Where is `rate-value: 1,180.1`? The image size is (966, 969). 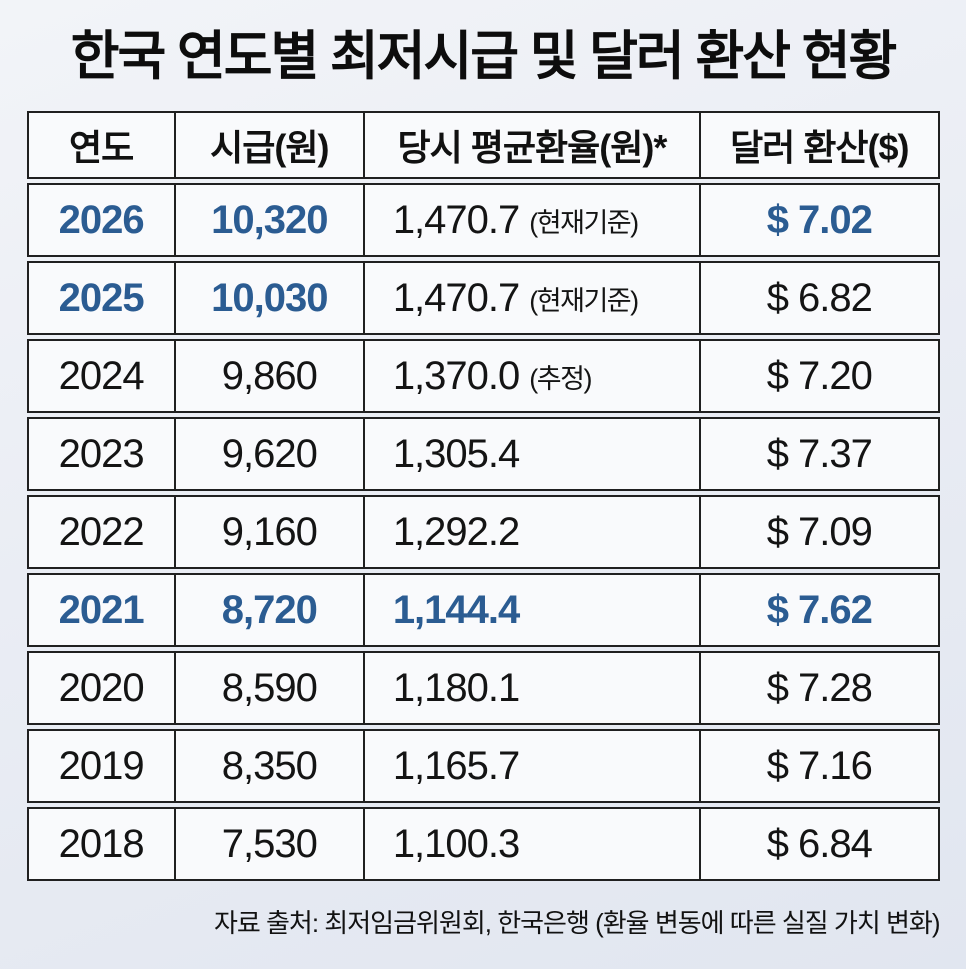
rate-value: 1,180.1 is located at coordinates (456, 687).